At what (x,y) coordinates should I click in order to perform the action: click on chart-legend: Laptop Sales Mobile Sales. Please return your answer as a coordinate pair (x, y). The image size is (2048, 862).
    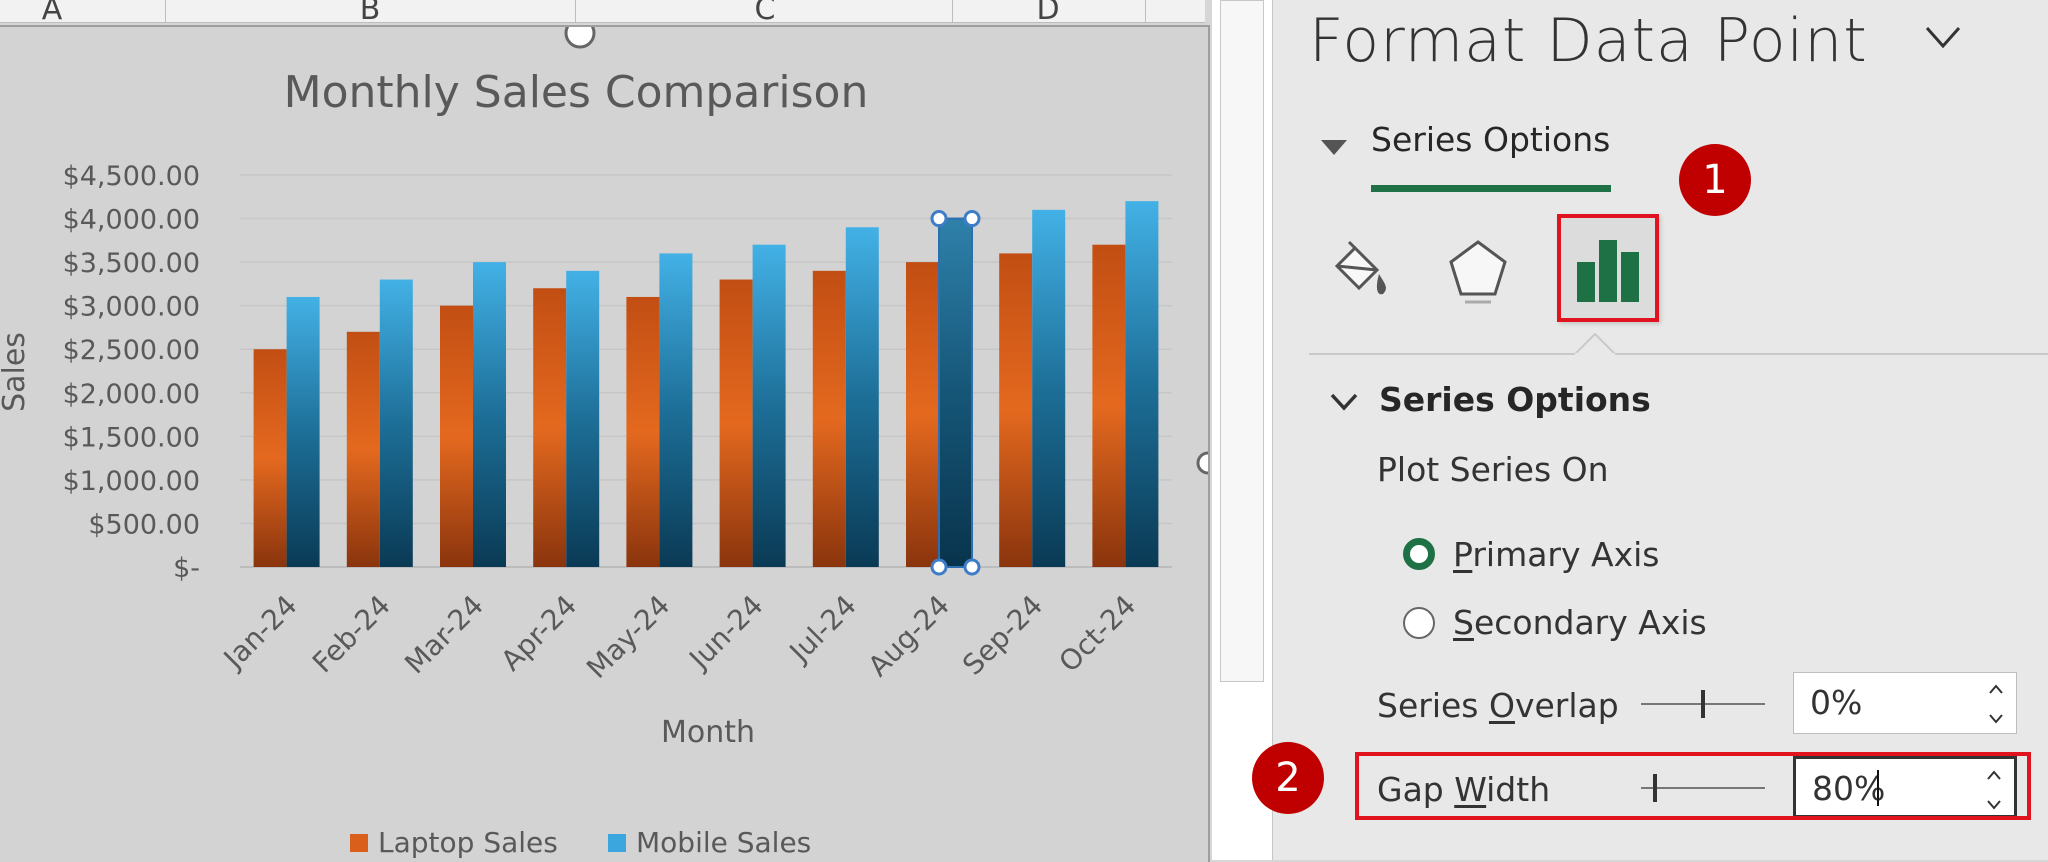
    Looking at the image, I should click on (580, 842).